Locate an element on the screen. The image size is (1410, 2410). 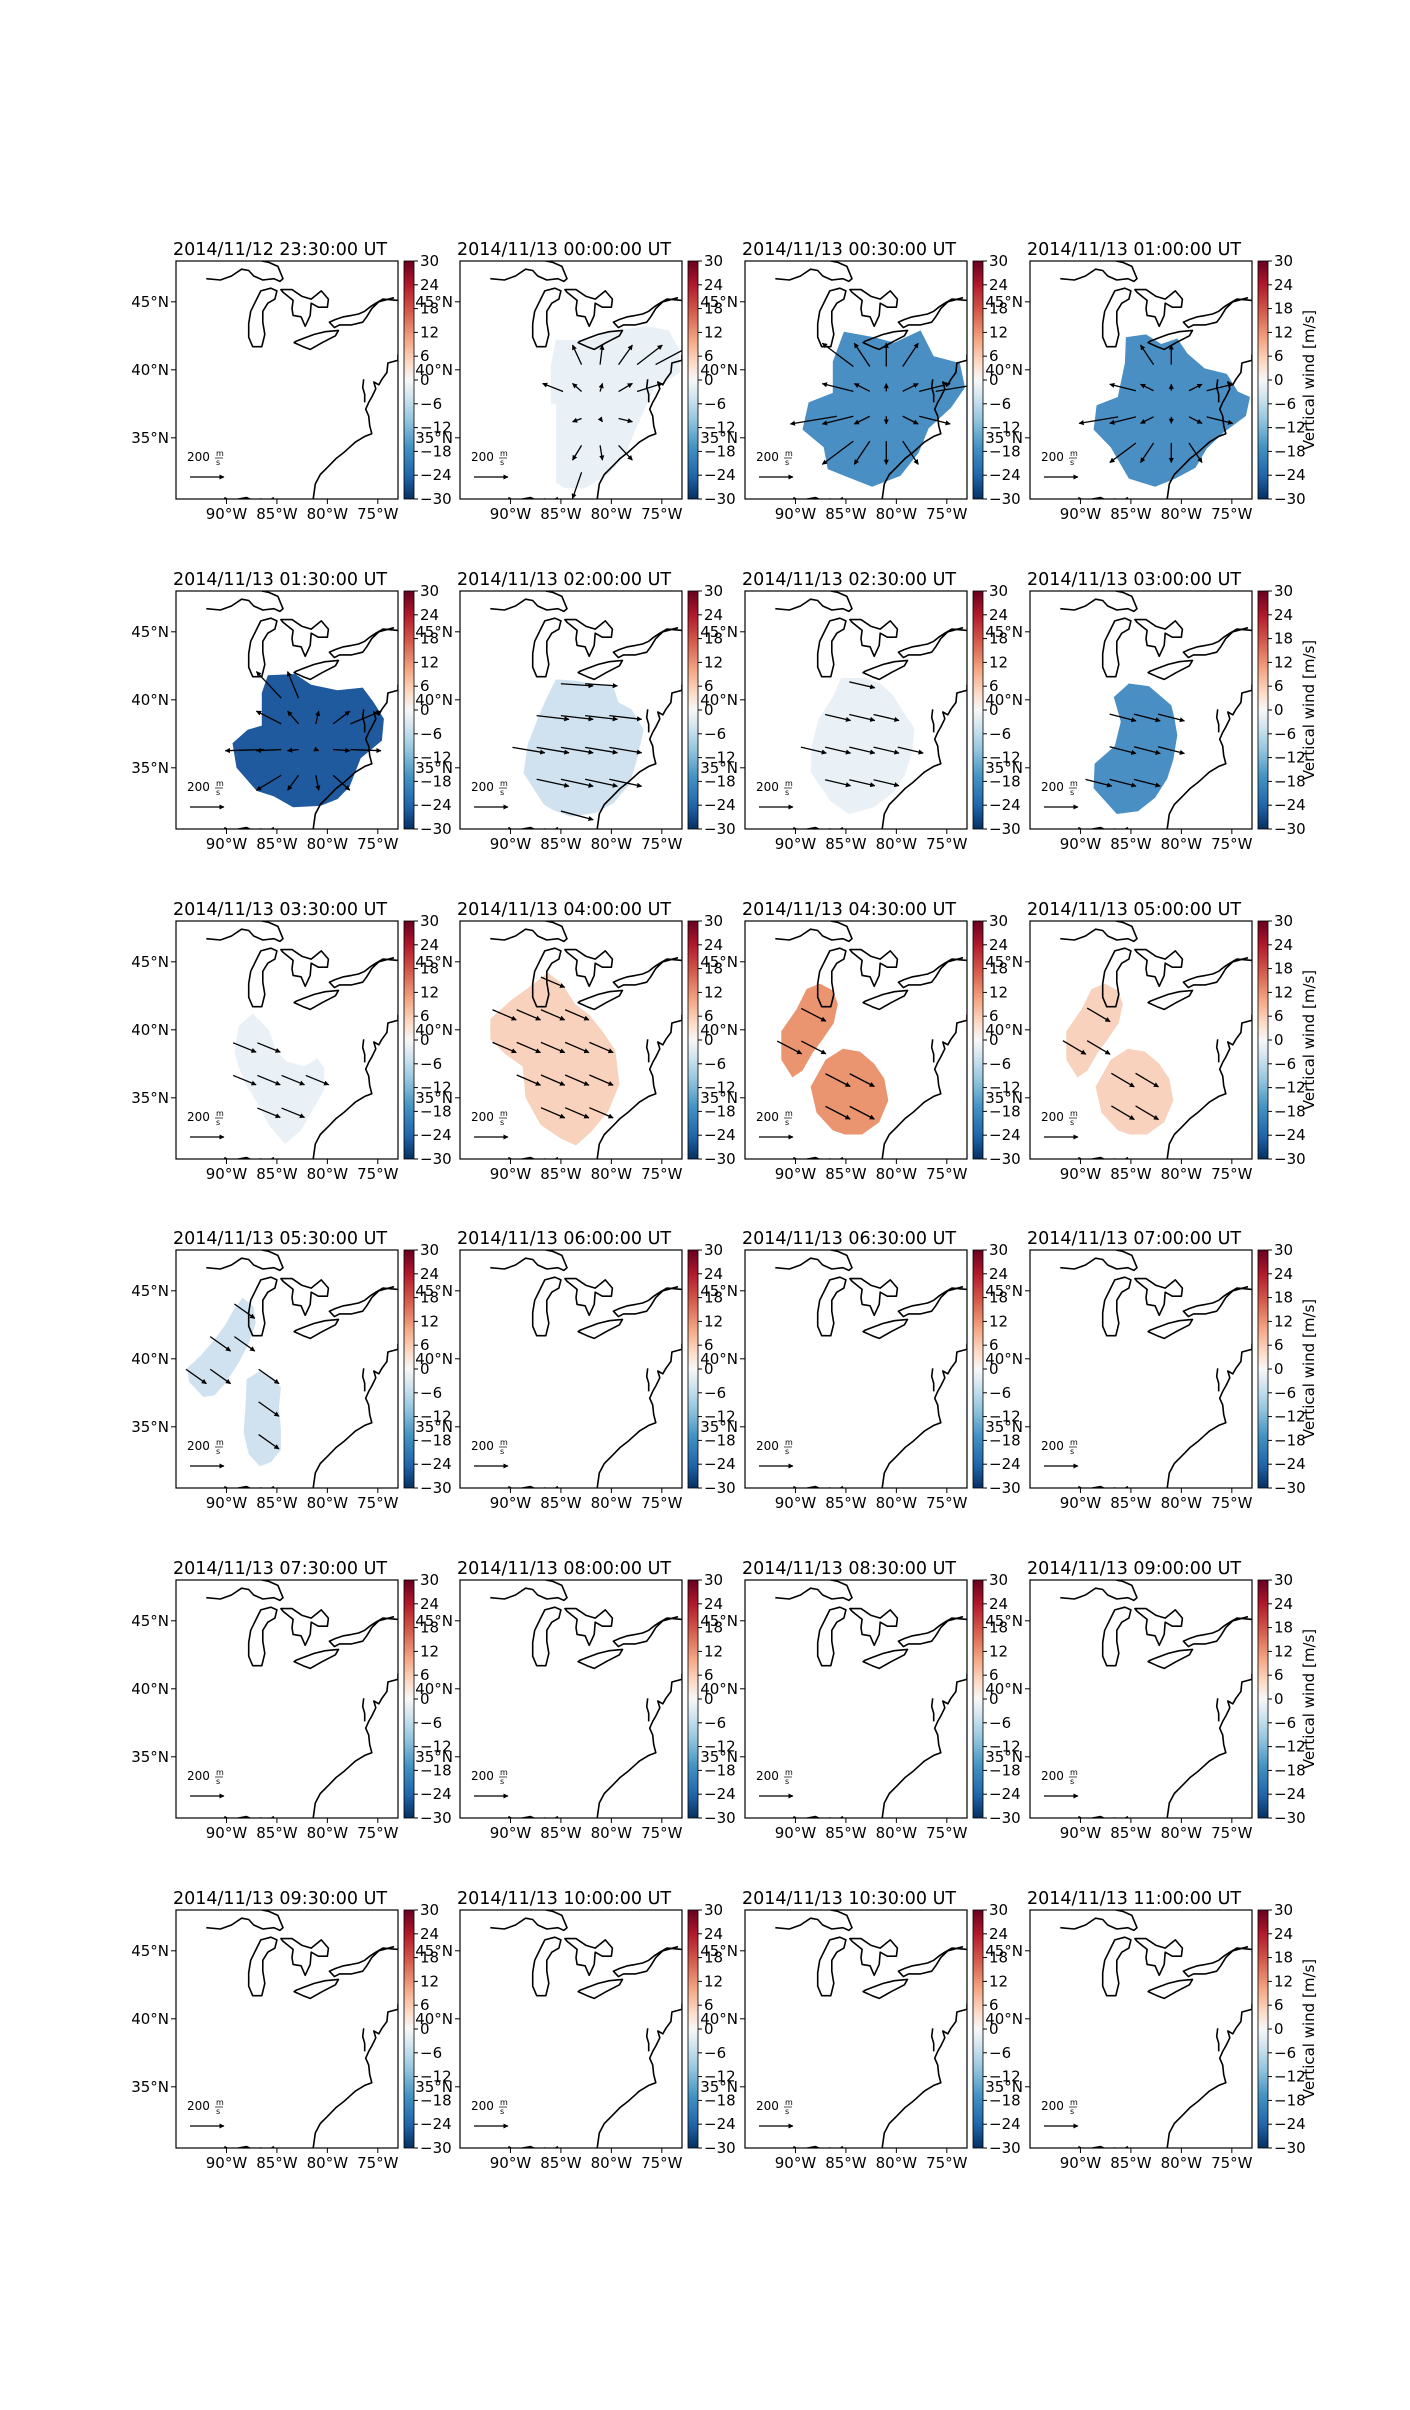
colorbar-tick-label: 30 is located at coordinates (998, 1910).